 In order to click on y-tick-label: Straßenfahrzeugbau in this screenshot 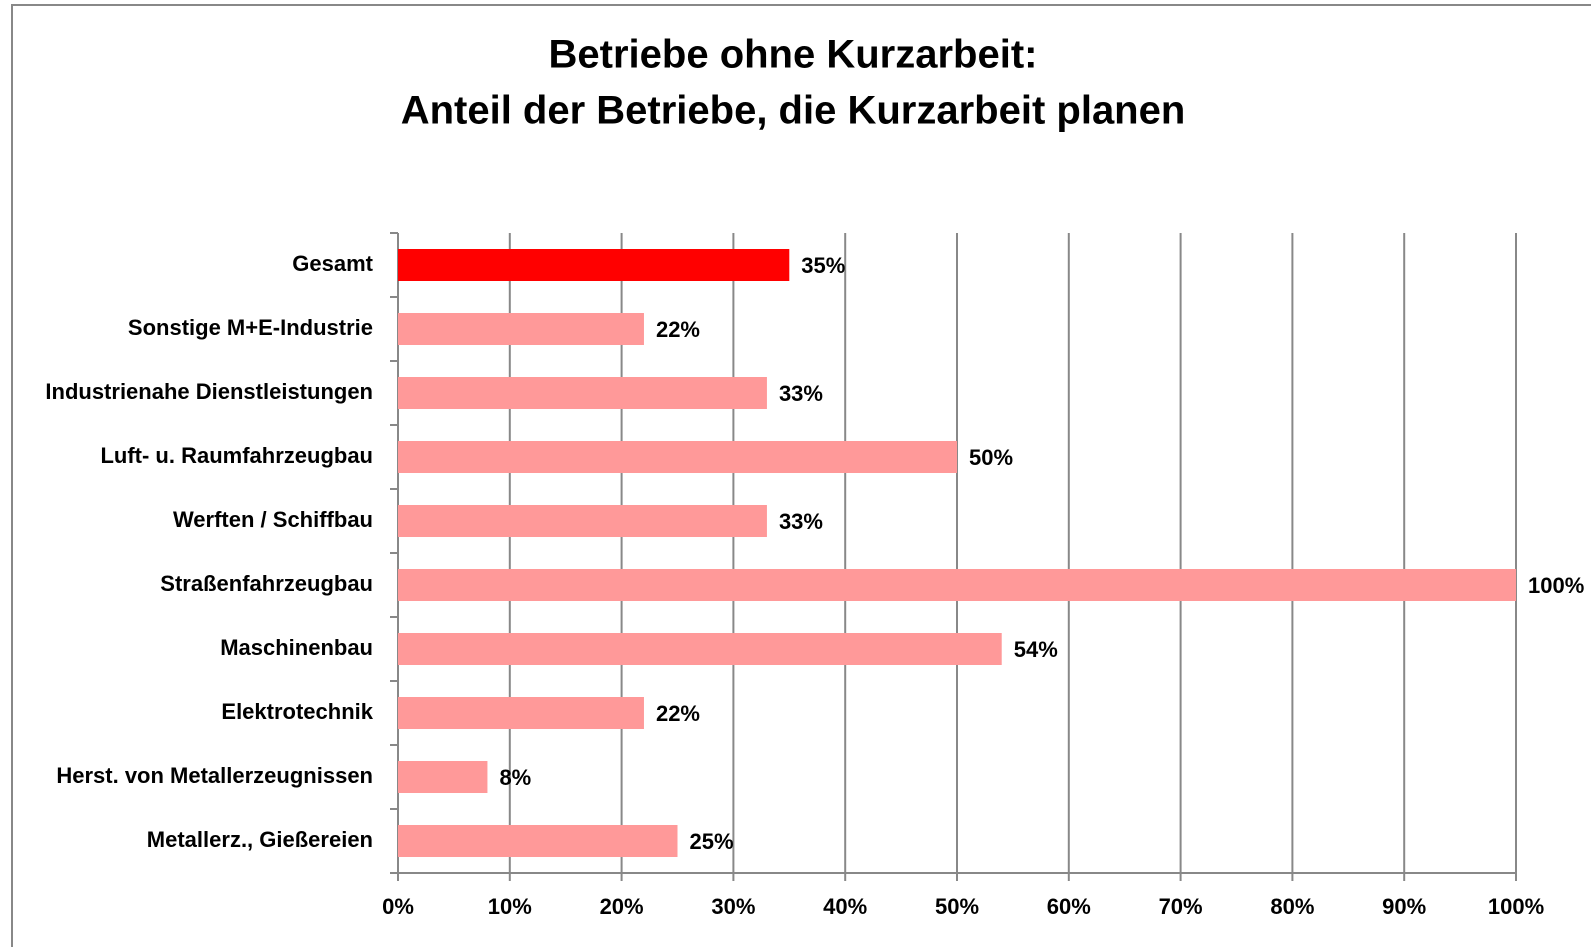, I will do `click(266, 583)`.